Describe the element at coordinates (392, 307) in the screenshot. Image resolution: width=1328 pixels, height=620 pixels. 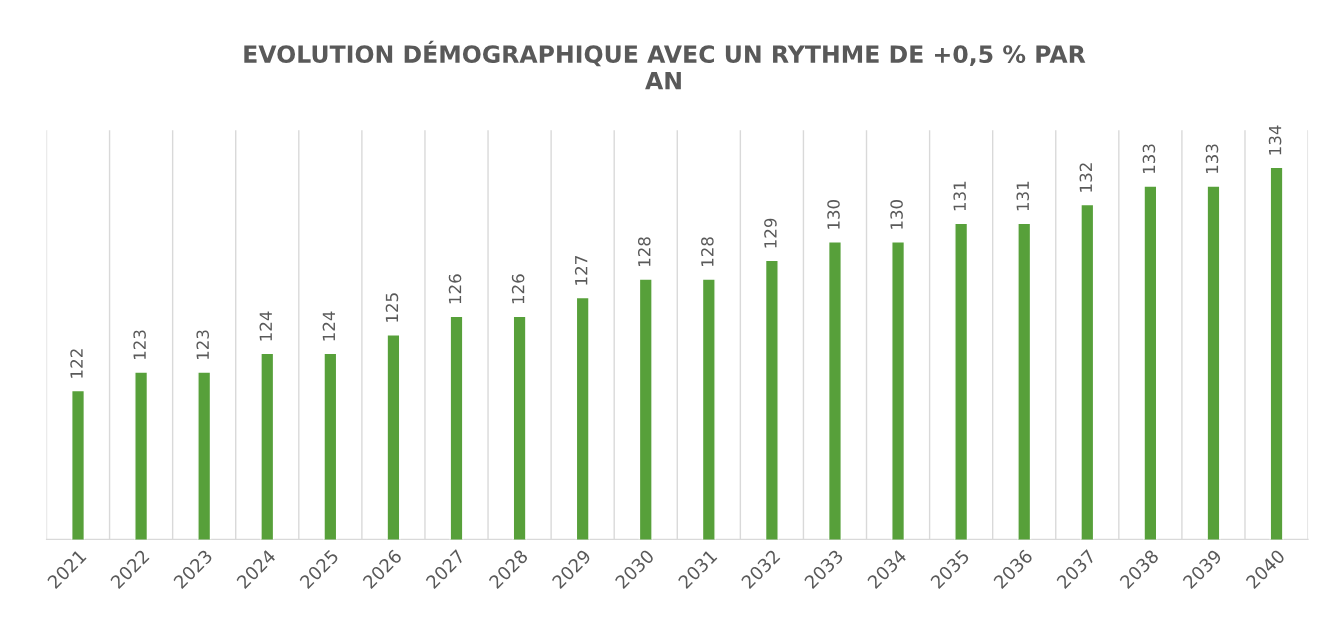
I see `data-label: 125` at that location.